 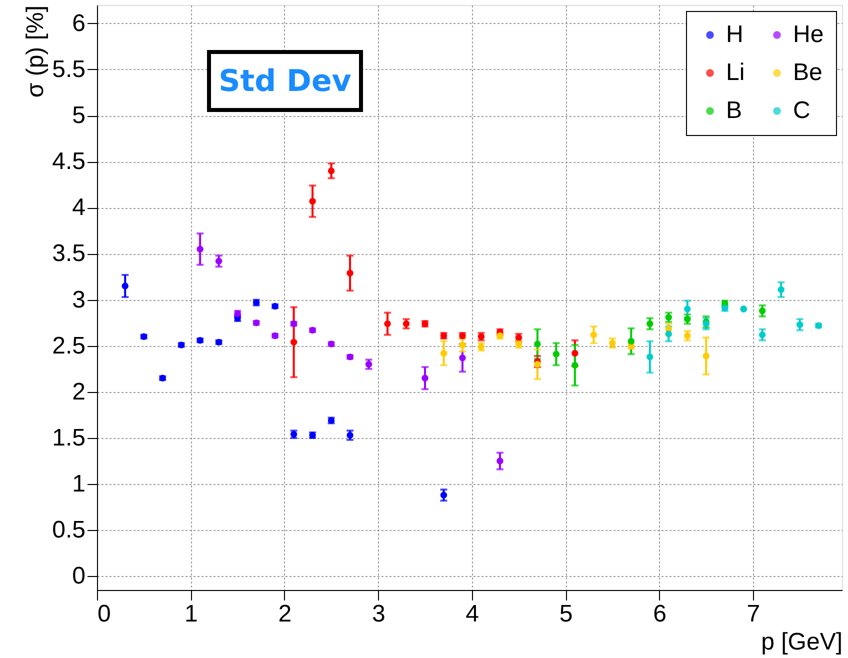 I want to click on legend-label: B, so click(x=734, y=110).